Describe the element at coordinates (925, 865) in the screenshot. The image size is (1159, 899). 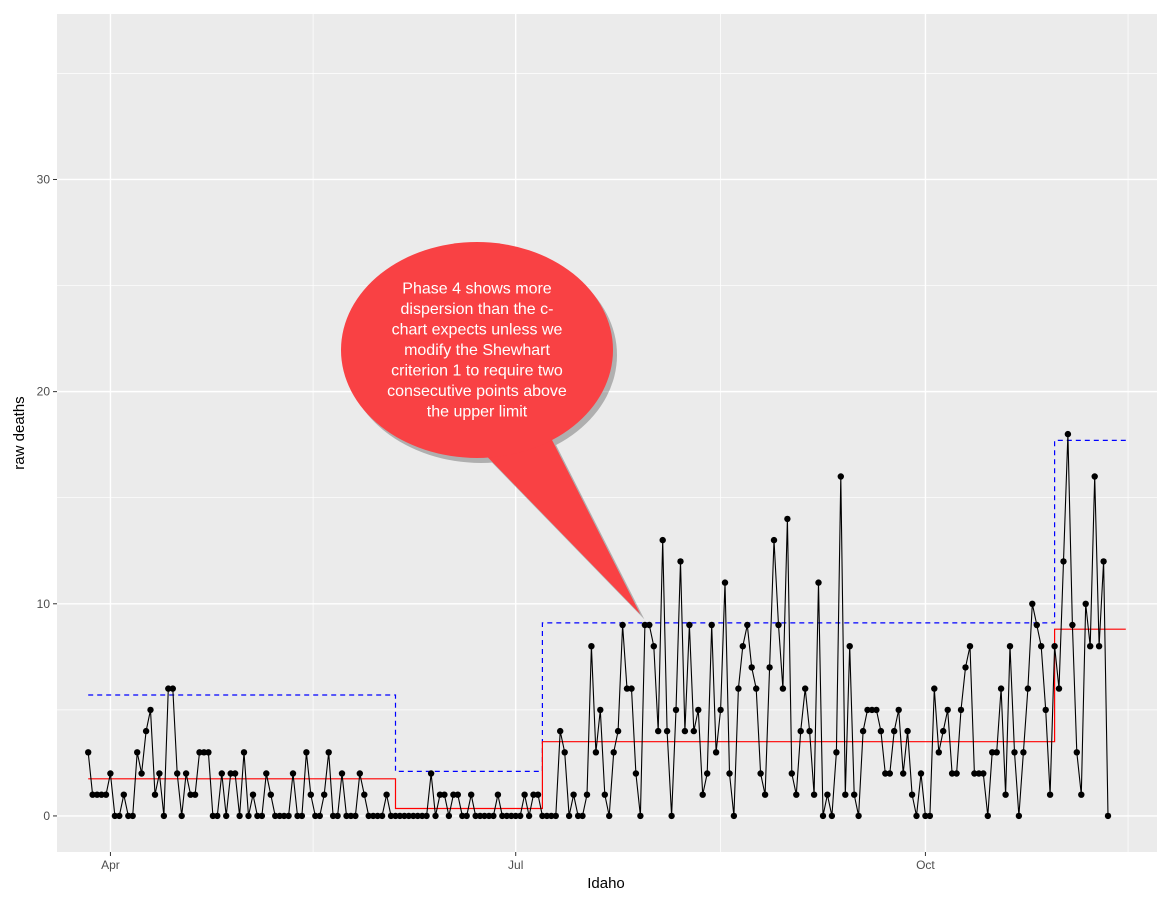
I see `x-tick-label: Oct` at that location.